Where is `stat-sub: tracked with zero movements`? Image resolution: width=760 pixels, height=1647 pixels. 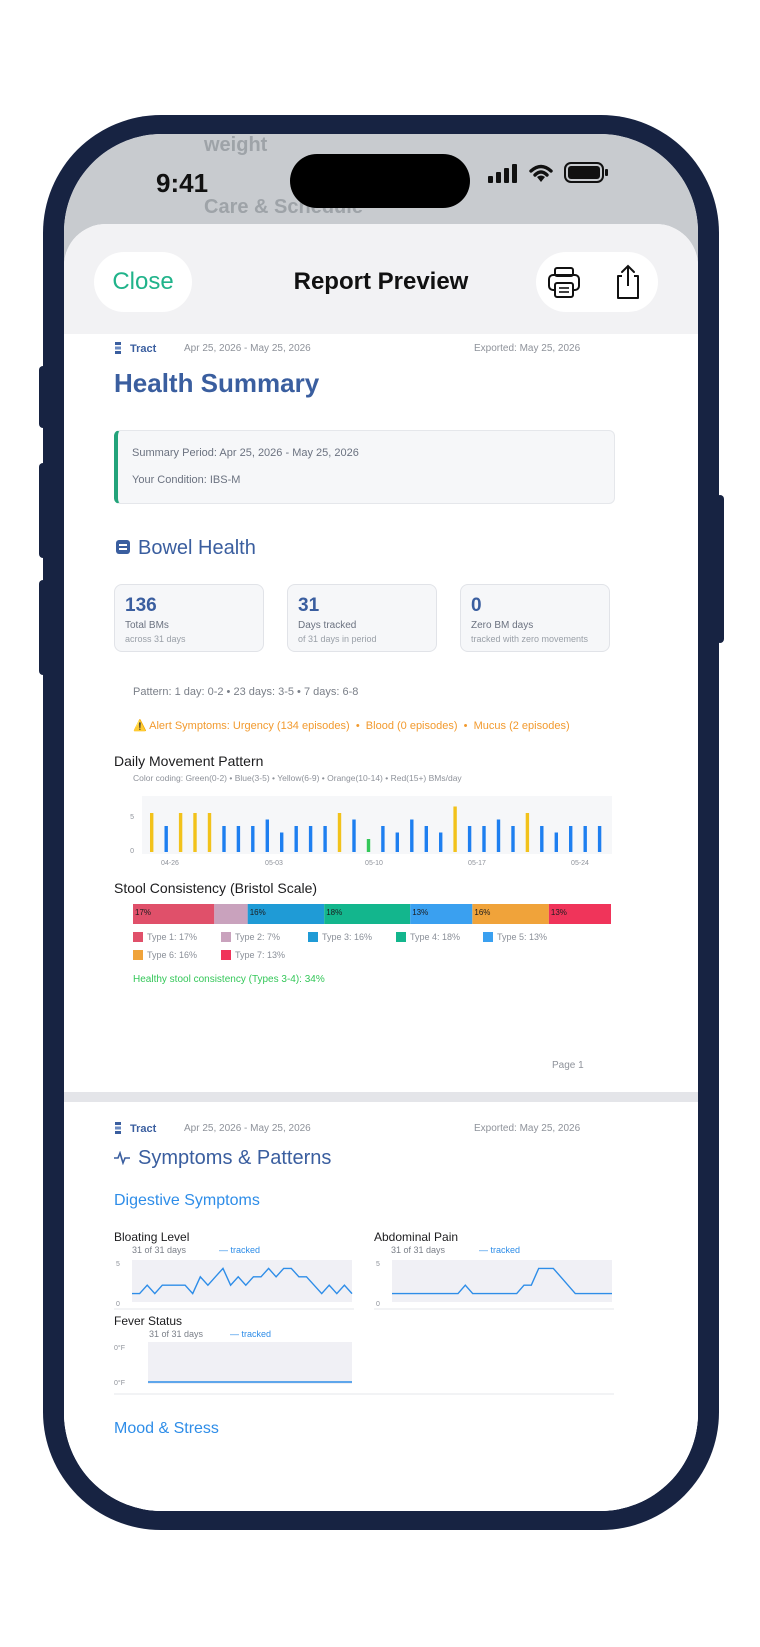 stat-sub: tracked with zero movements is located at coordinates (530, 639).